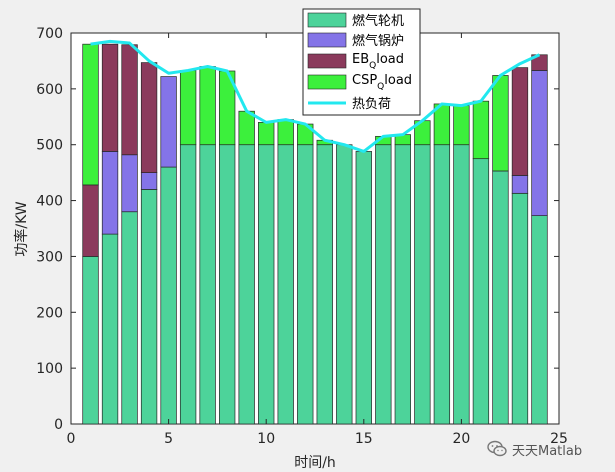 The width and height of the screenshot is (615, 472). I want to click on legend: 燃气轮机 燃气锅炉 EBQload CSPQload 热负荷, so click(361, 62).